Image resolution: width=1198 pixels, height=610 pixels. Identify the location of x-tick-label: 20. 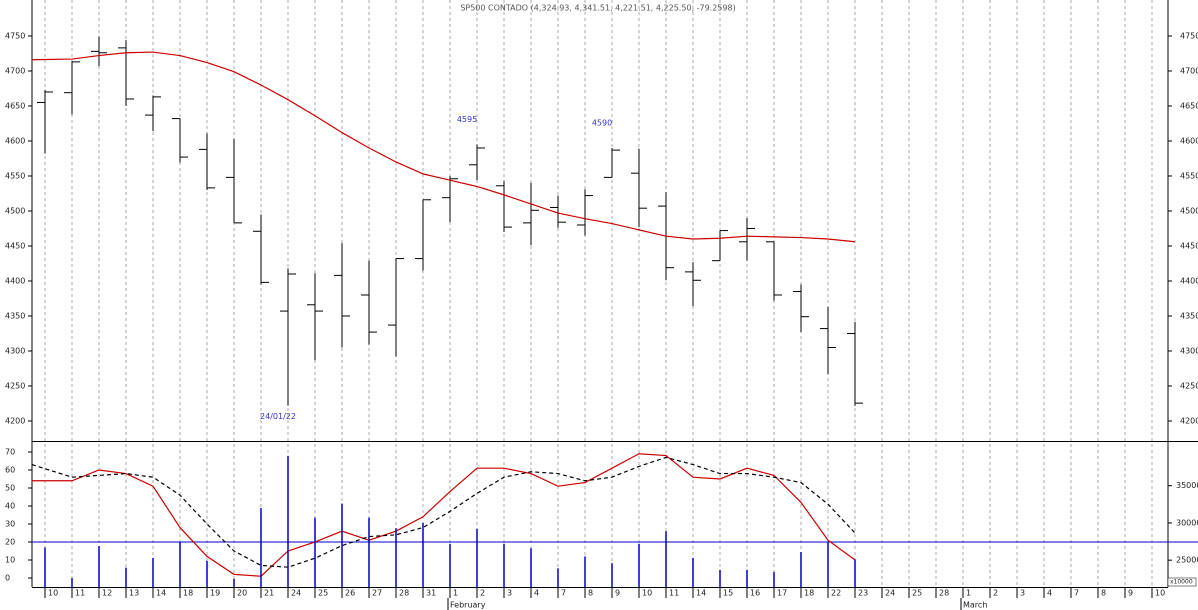
(242, 593).